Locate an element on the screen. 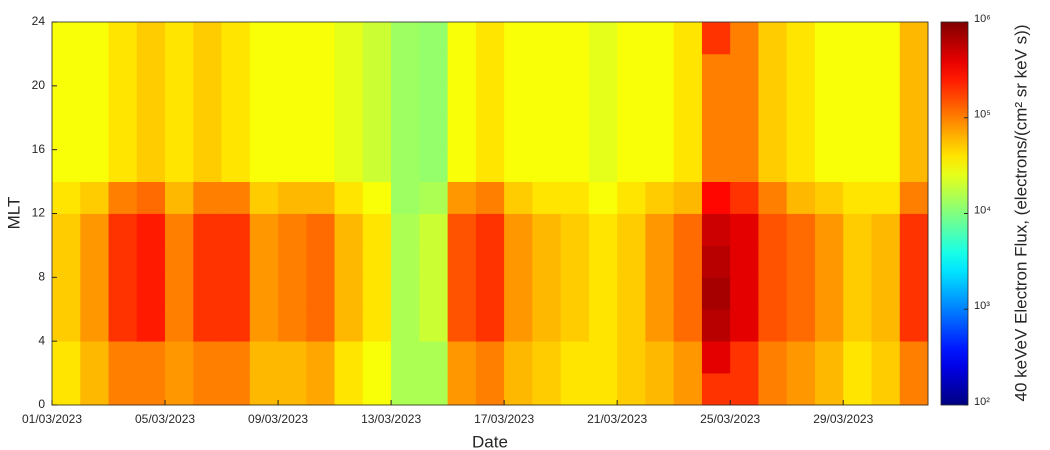 The height and width of the screenshot is (450, 1050). x-tick-label: 21/03/2023 is located at coordinates (617, 419).